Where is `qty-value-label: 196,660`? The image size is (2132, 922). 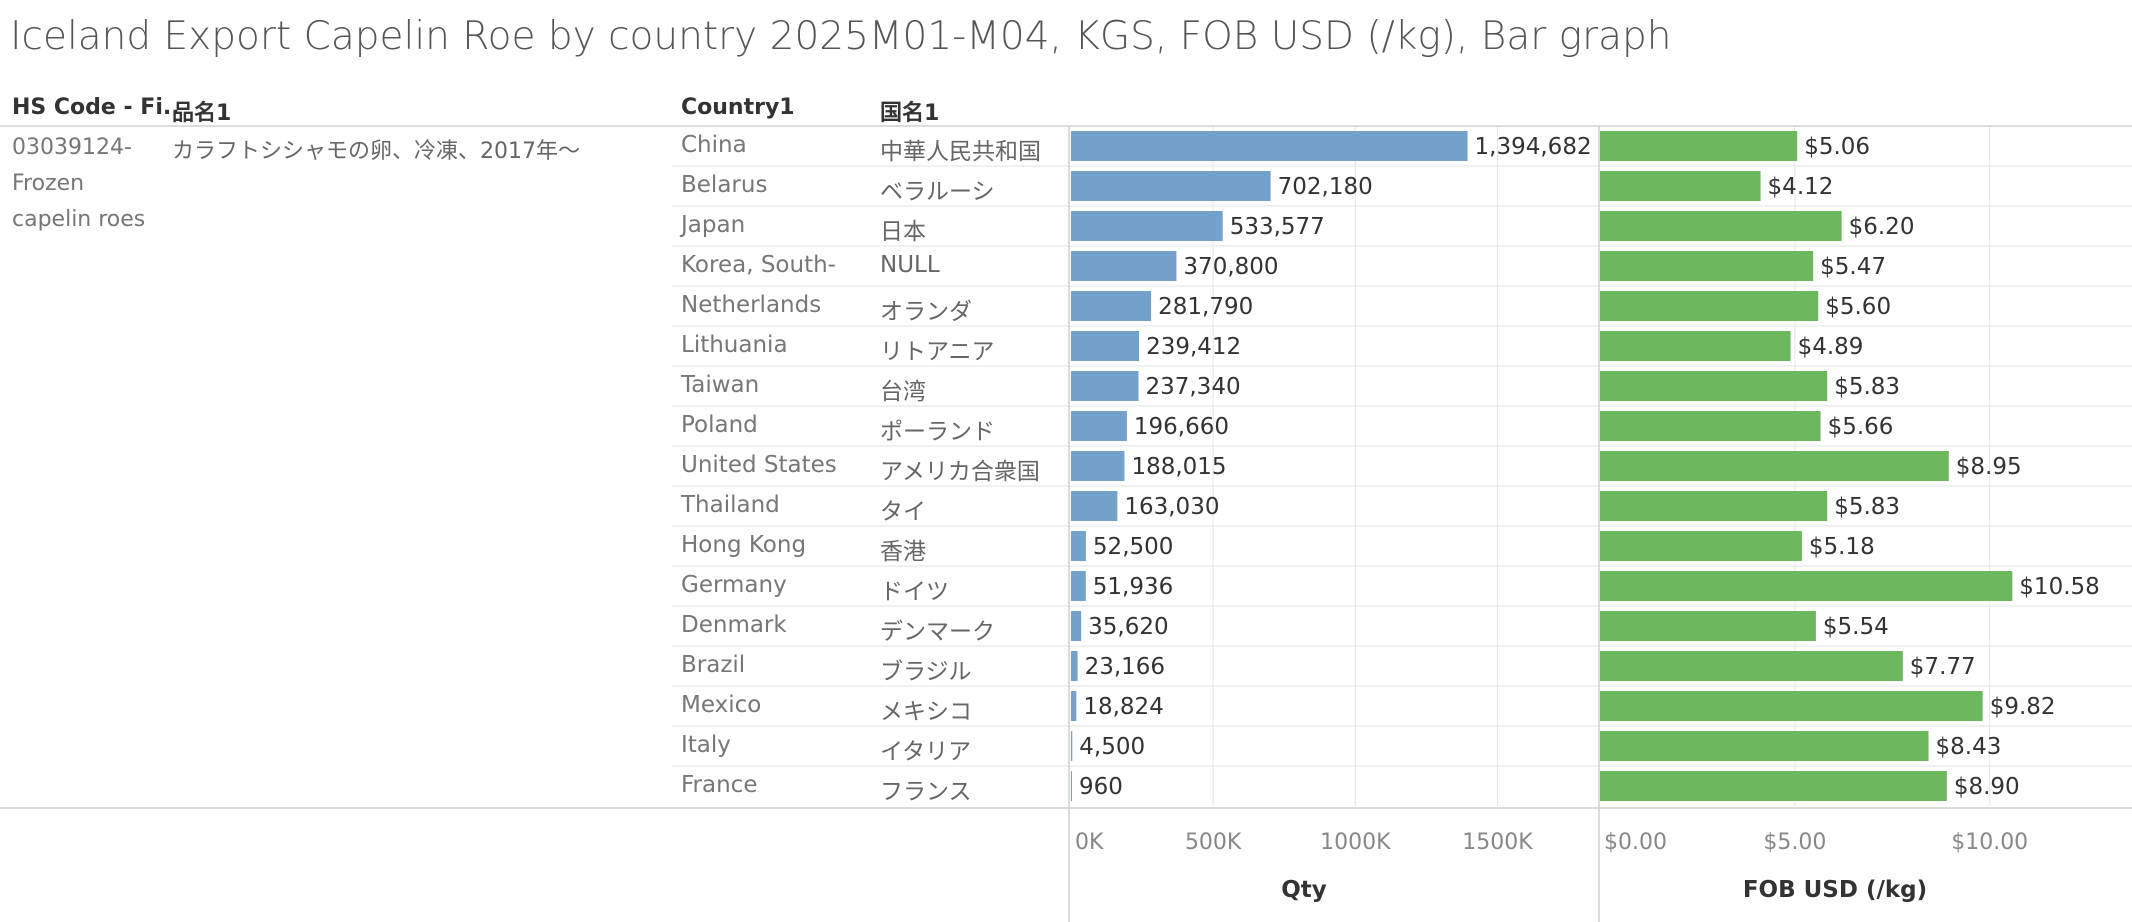 qty-value-label: 196,660 is located at coordinates (1181, 427).